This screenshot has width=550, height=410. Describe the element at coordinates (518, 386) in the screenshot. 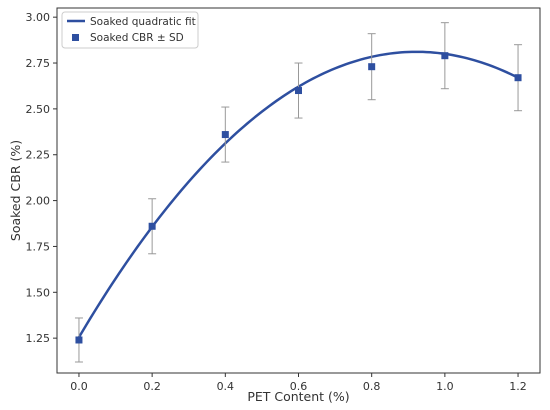

I see `x-tick-label: 1.2` at that location.